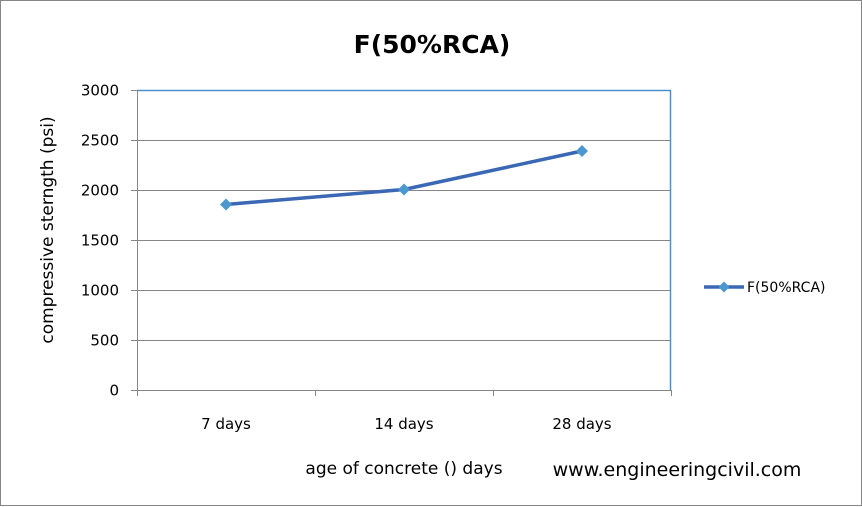 Image resolution: width=862 pixels, height=507 pixels. What do you see at coordinates (100, 141) in the screenshot?
I see `y-tick-label: 2500` at bounding box center [100, 141].